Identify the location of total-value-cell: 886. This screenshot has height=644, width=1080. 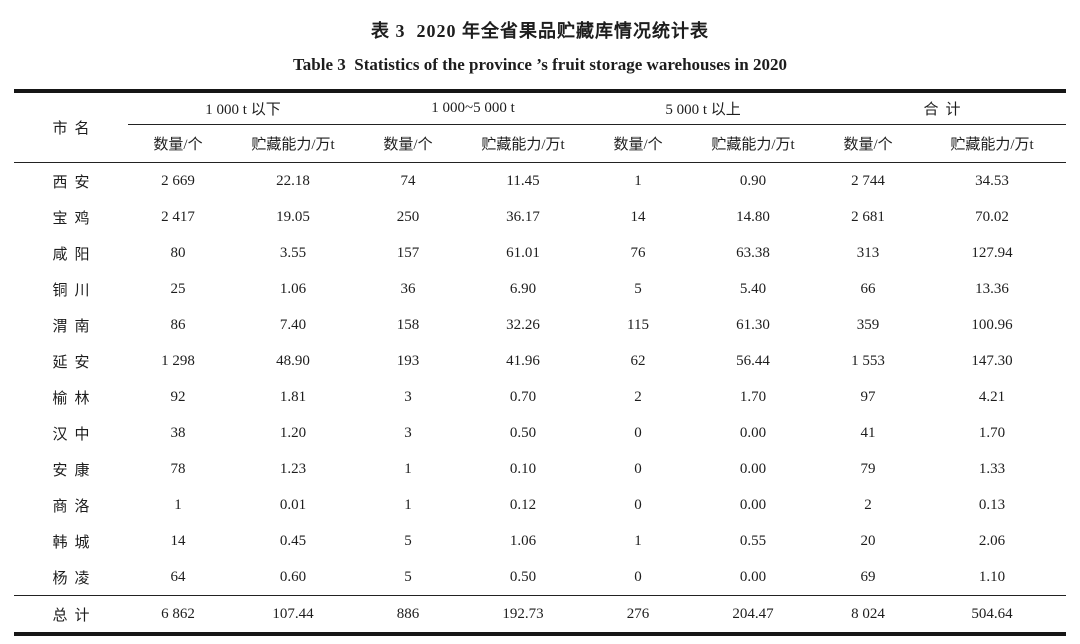
(408, 614).